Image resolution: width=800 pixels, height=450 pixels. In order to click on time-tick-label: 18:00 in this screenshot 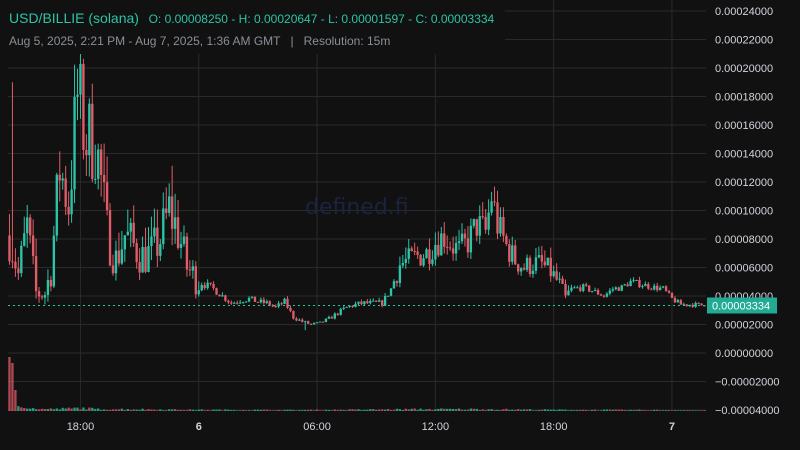, I will do `click(554, 427)`.